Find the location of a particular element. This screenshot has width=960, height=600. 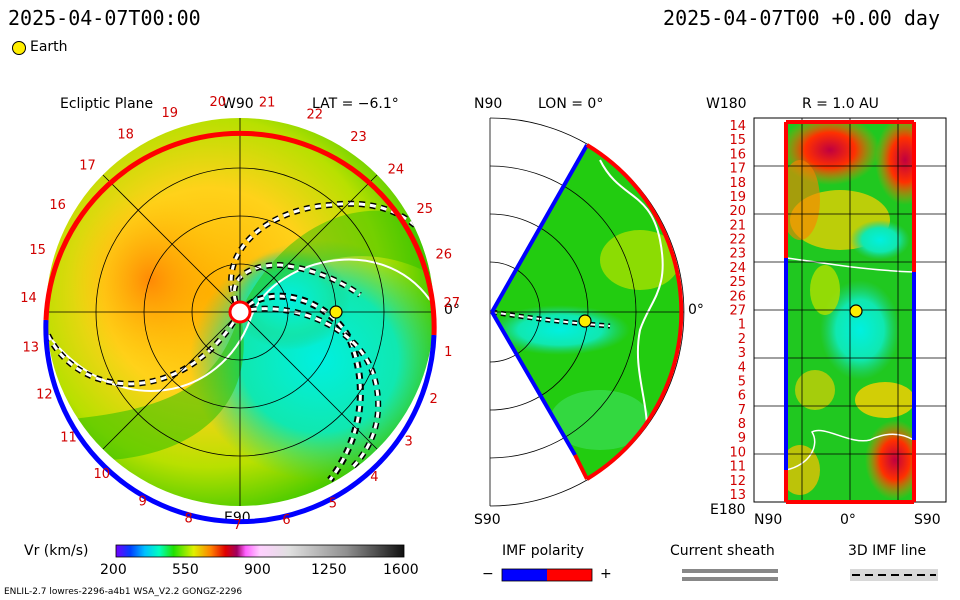

radial-y-number: 24 is located at coordinates (737, 268).